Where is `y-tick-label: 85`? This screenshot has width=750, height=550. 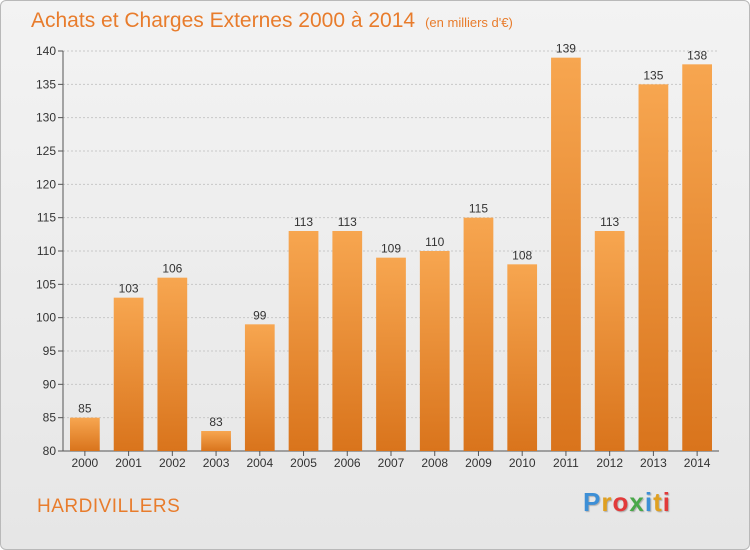 y-tick-label: 85 is located at coordinates (50, 418).